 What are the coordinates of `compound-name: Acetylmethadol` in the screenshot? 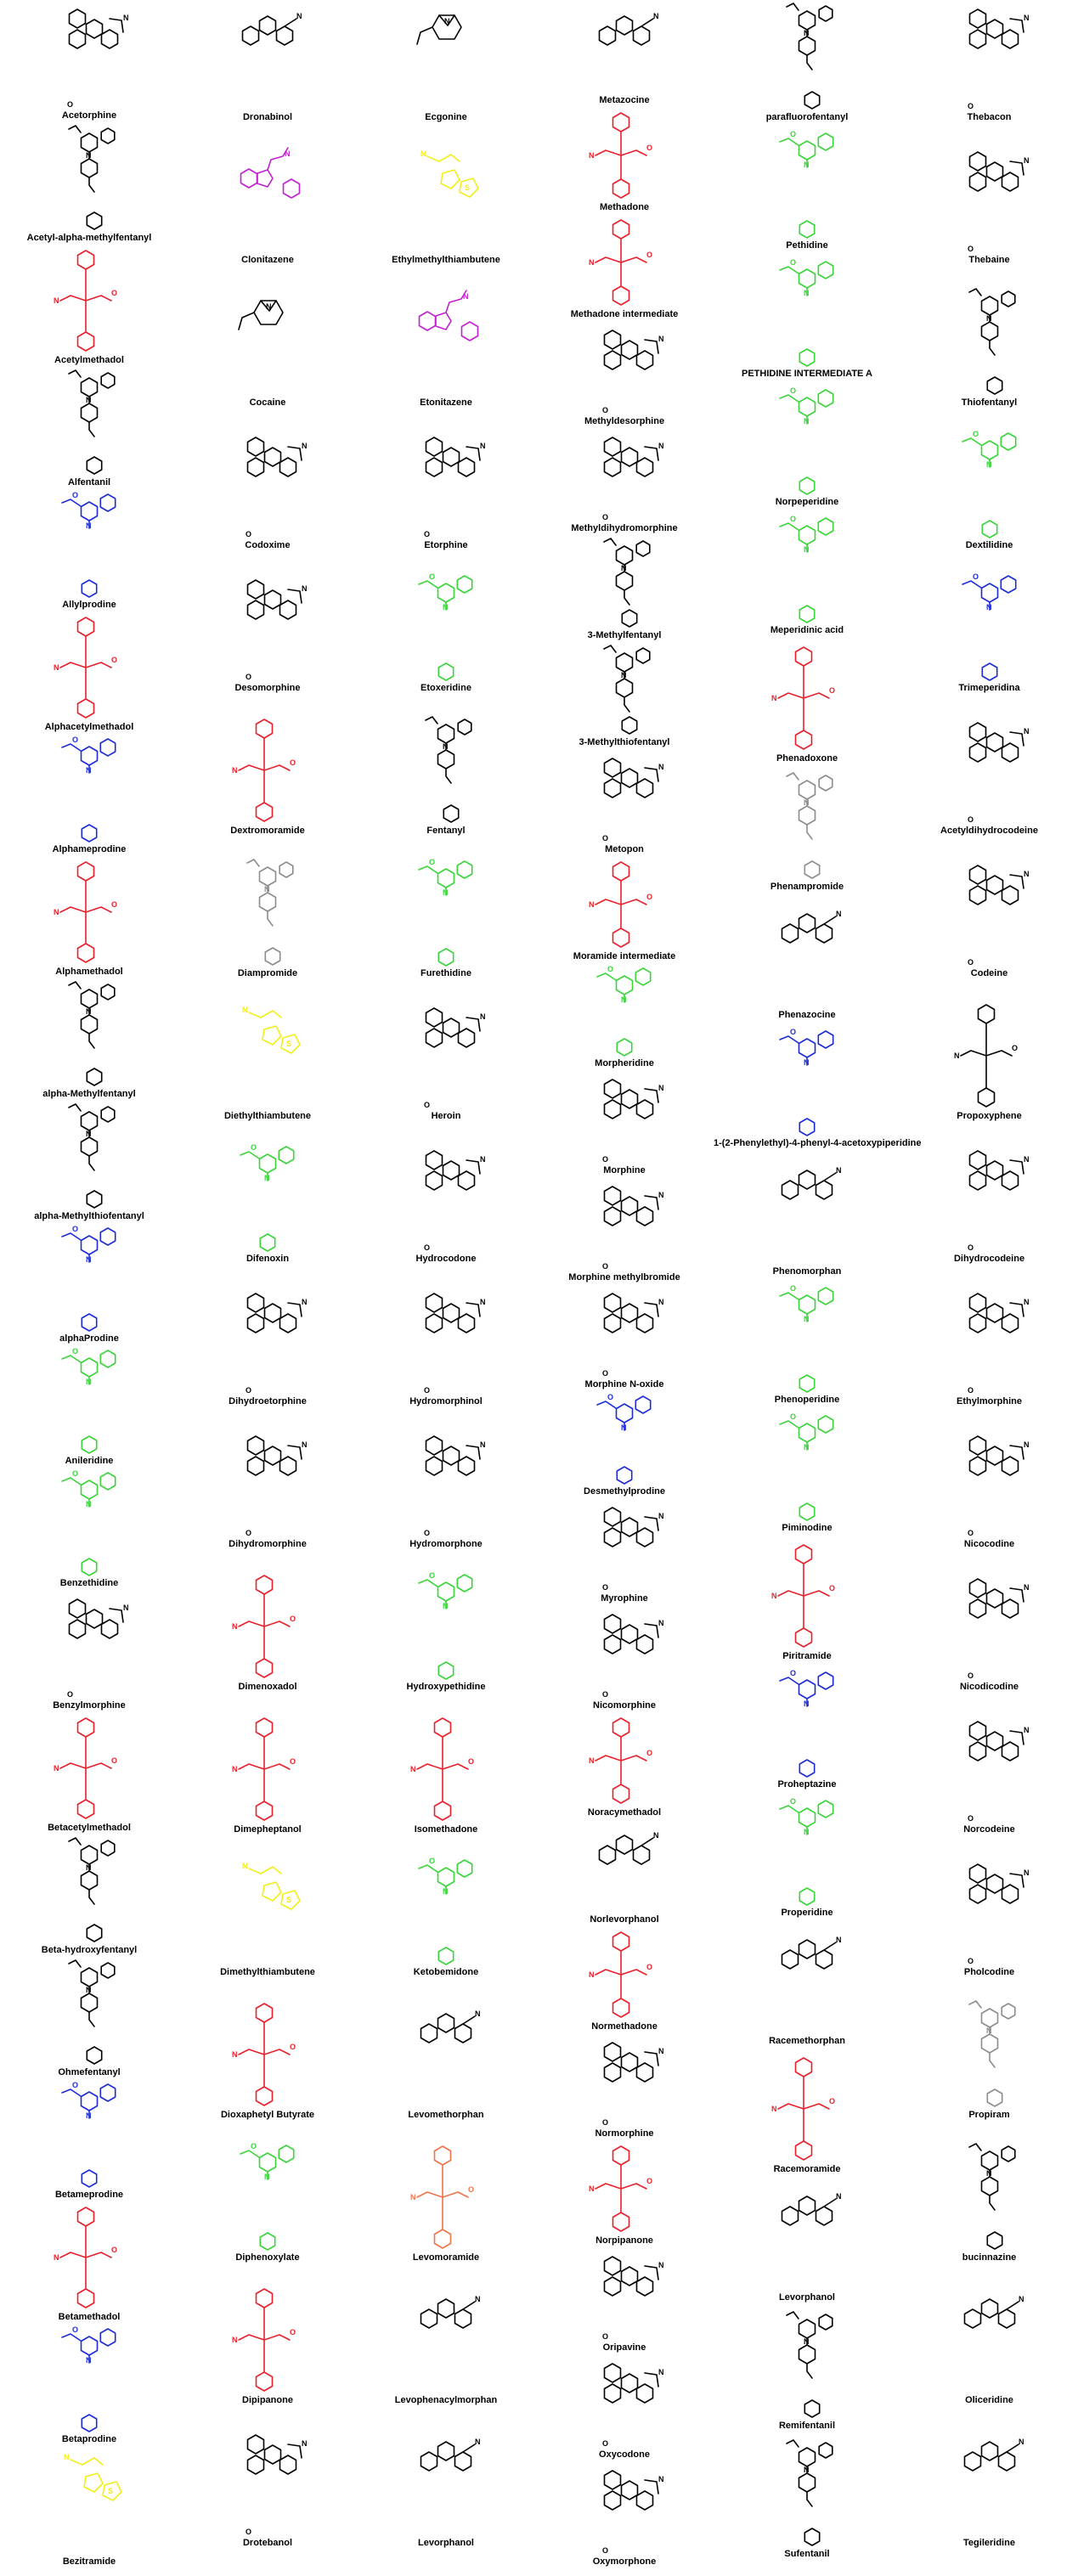 It's located at (89, 360).